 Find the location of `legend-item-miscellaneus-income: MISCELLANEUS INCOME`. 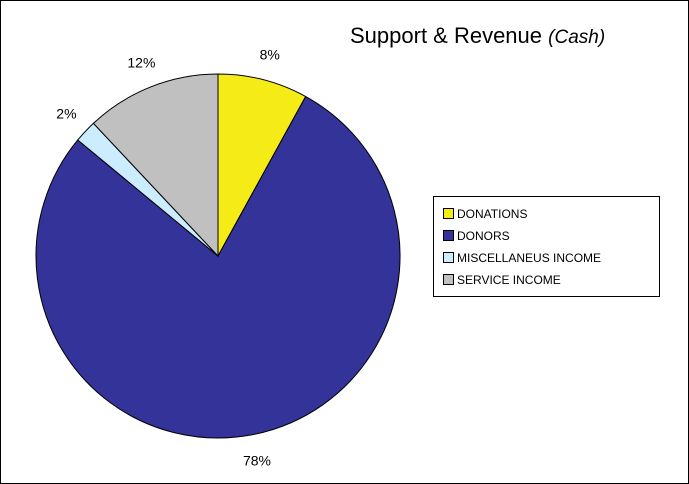

legend-item-miscellaneus-income: MISCELLANEUS INCOME is located at coordinates (522, 258).